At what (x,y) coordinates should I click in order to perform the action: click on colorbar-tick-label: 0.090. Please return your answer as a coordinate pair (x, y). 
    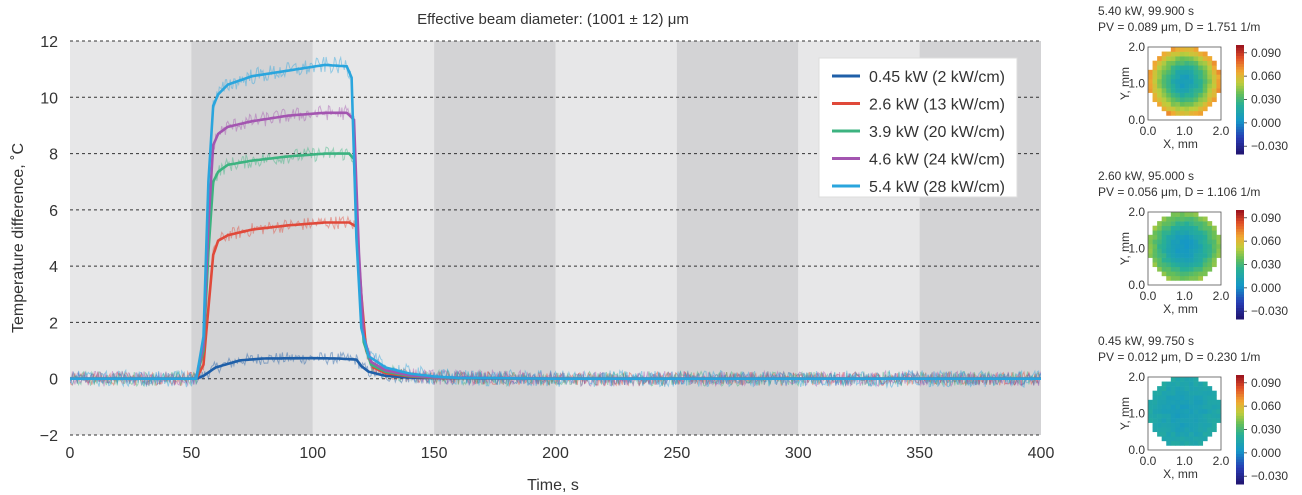
    Looking at the image, I should click on (1266, 53).